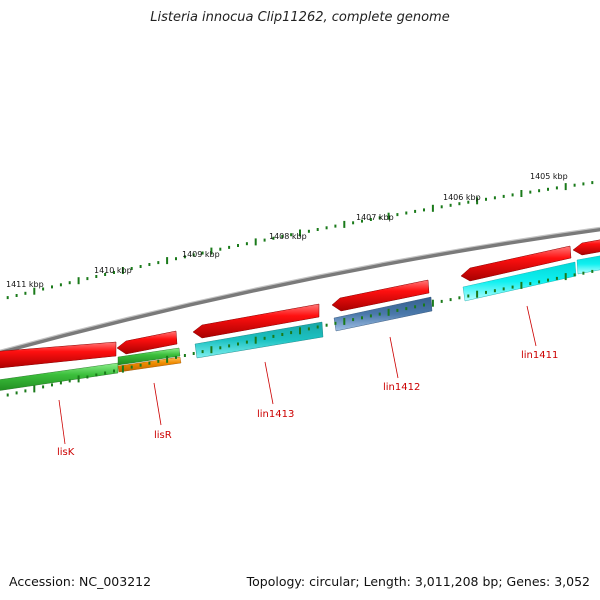 This screenshot has width=600, height=600. Describe the element at coordinates (462, 197) in the screenshot. I see `ruler-label-1406: 1406 kbp` at that location.